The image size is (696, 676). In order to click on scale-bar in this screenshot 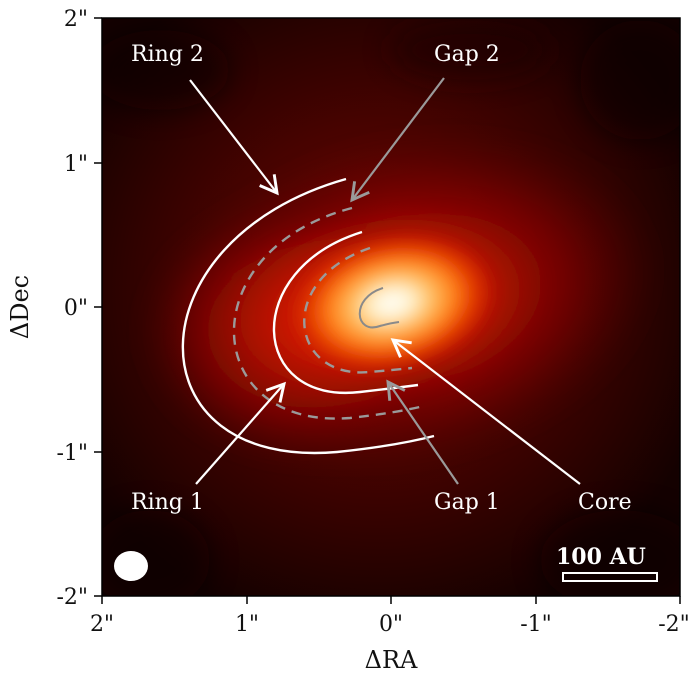, I will do `click(610, 577)`.